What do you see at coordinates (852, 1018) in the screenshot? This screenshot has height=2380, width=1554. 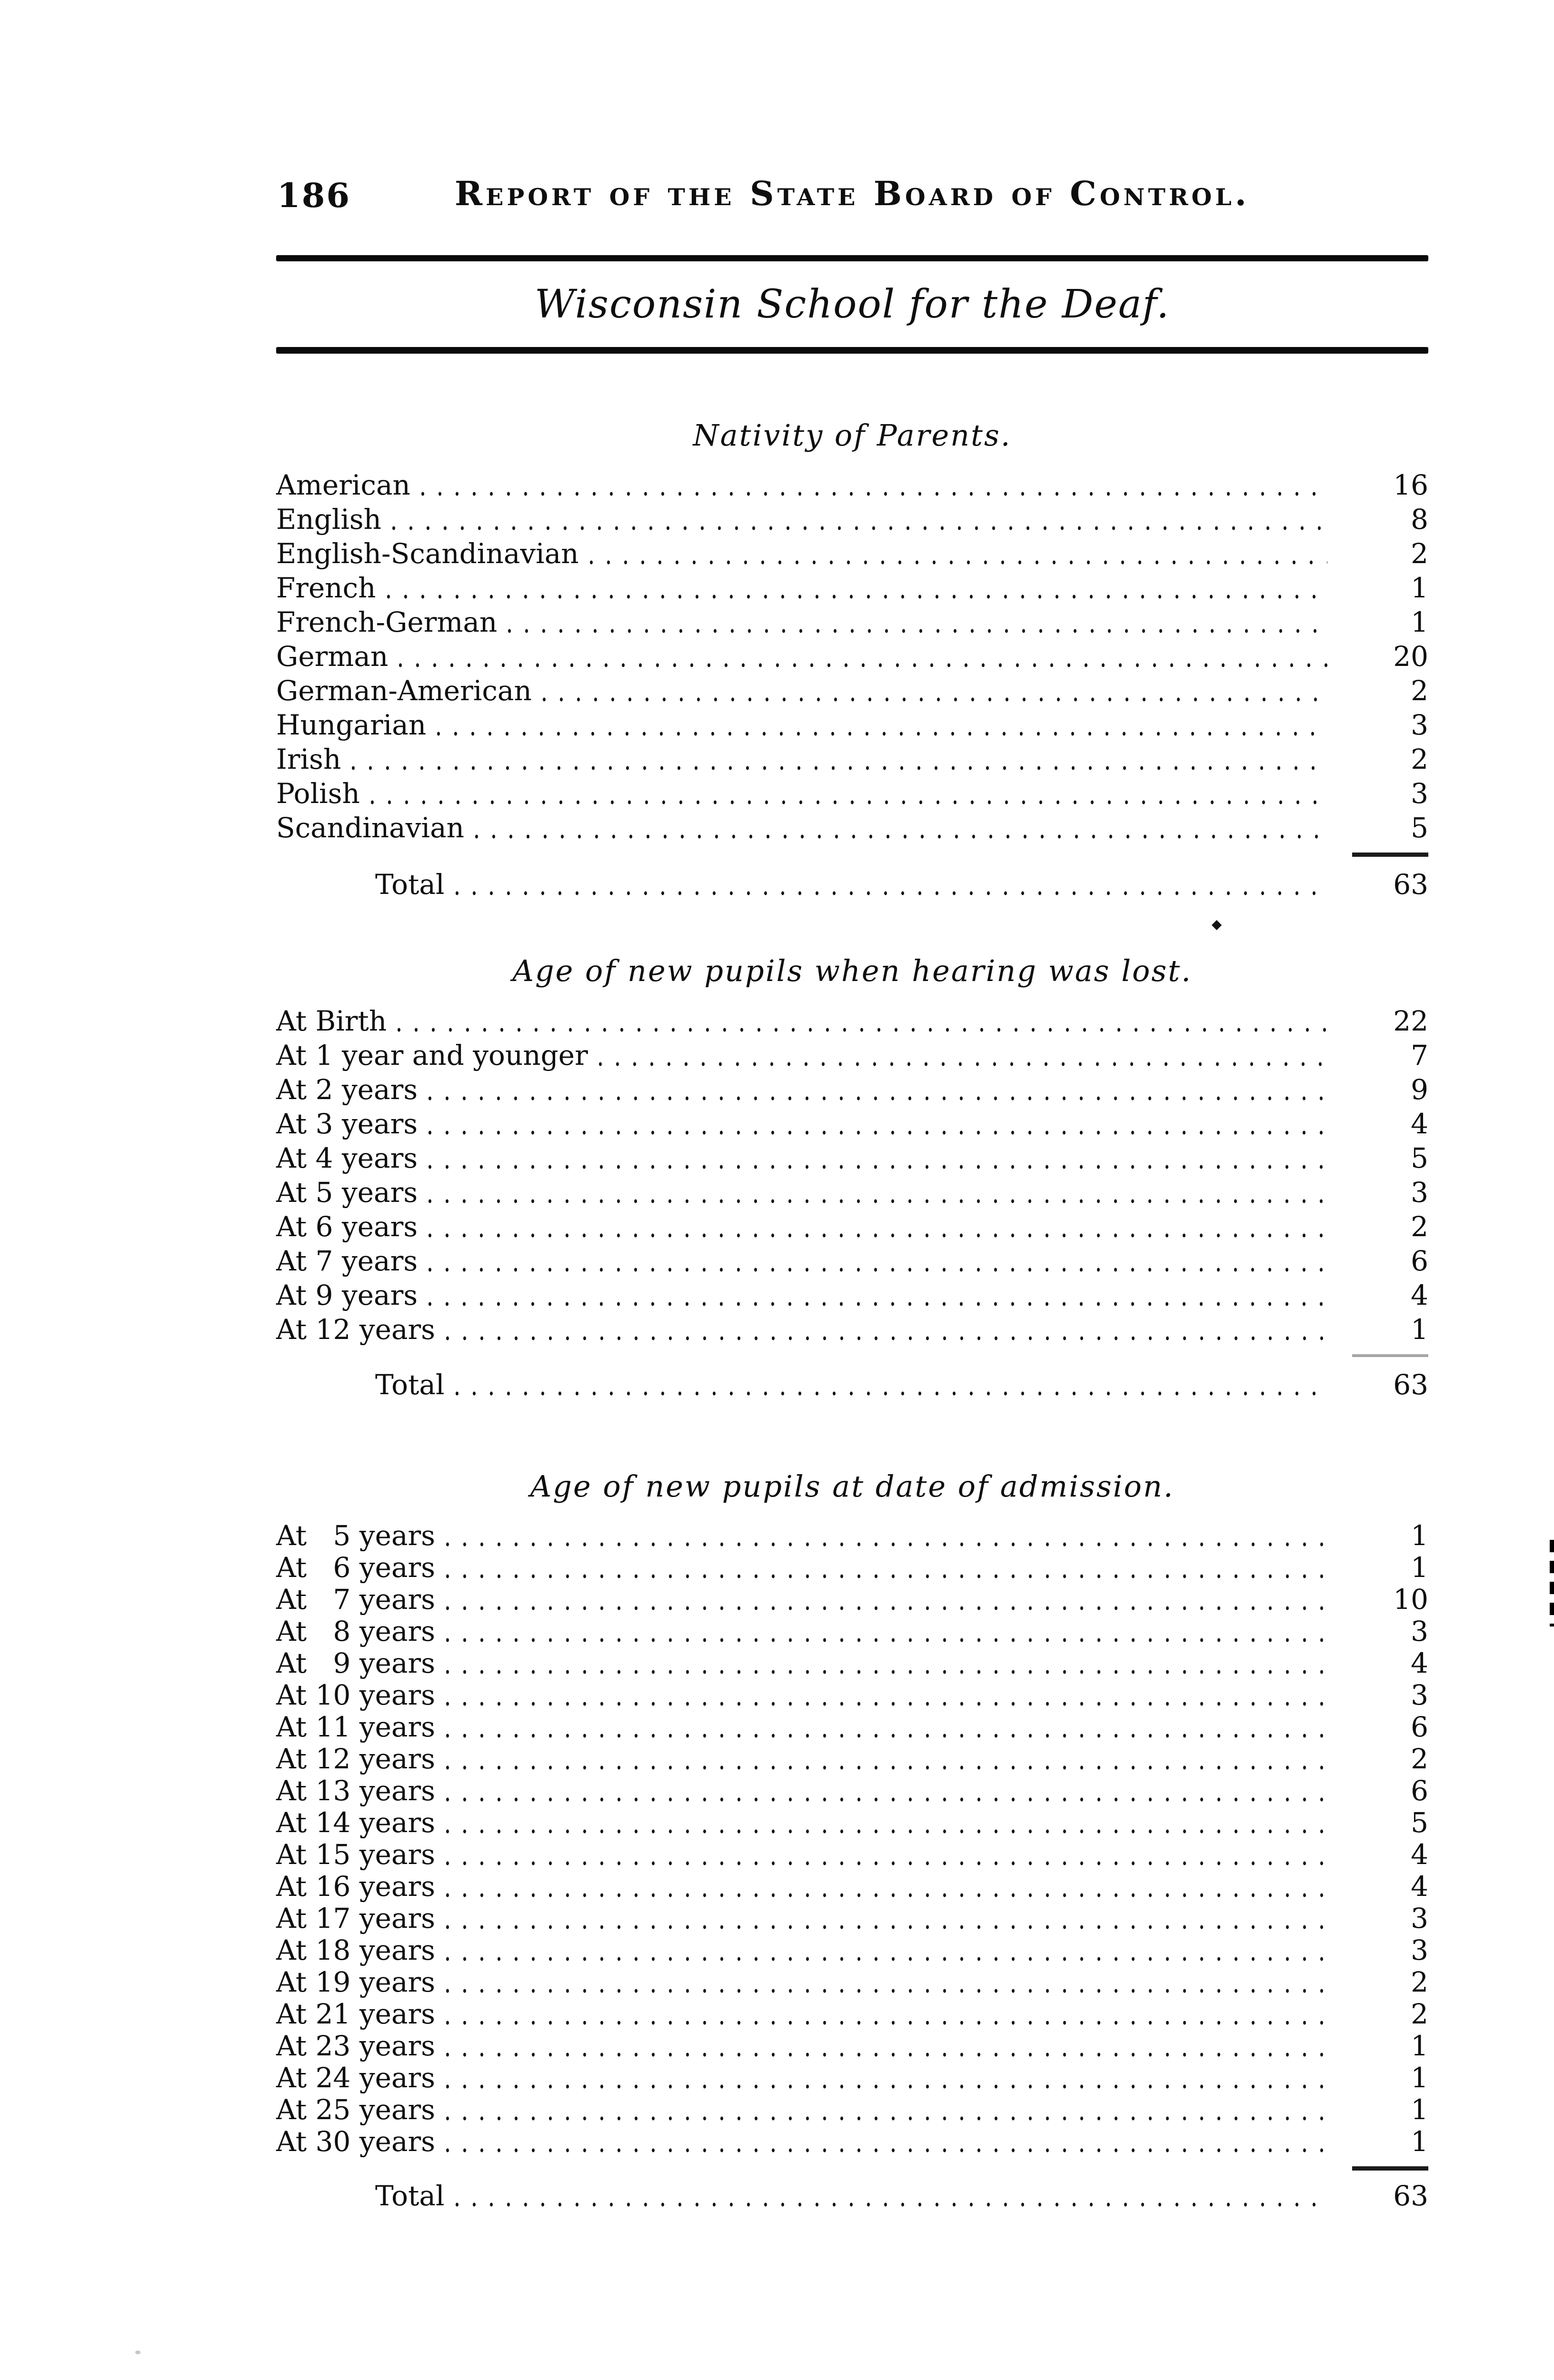 I see `table-row: At Birth 22` at bounding box center [852, 1018].